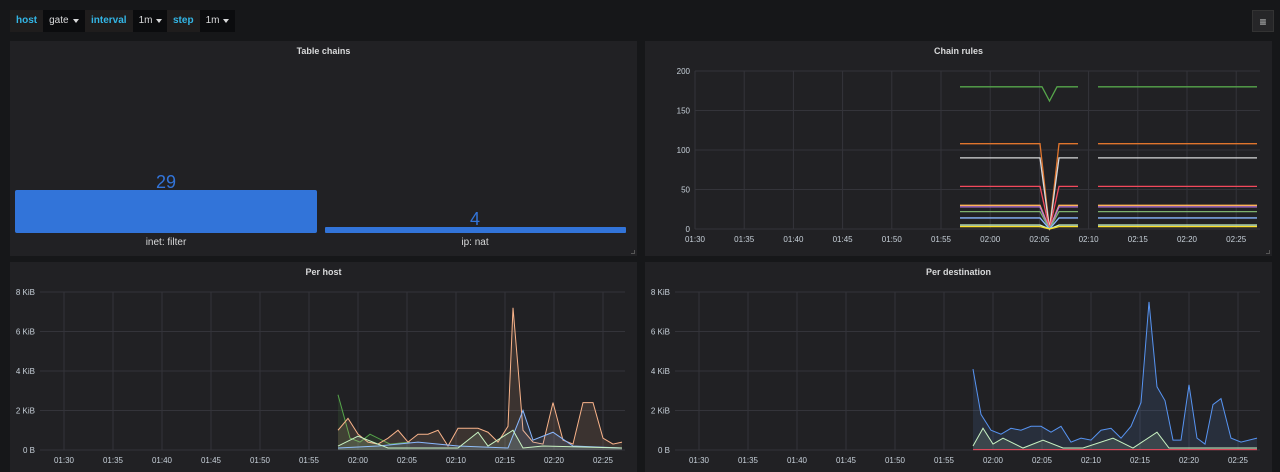 This screenshot has width=1280, height=472. I want to click on variable-interval-value: 1m, so click(145, 20).